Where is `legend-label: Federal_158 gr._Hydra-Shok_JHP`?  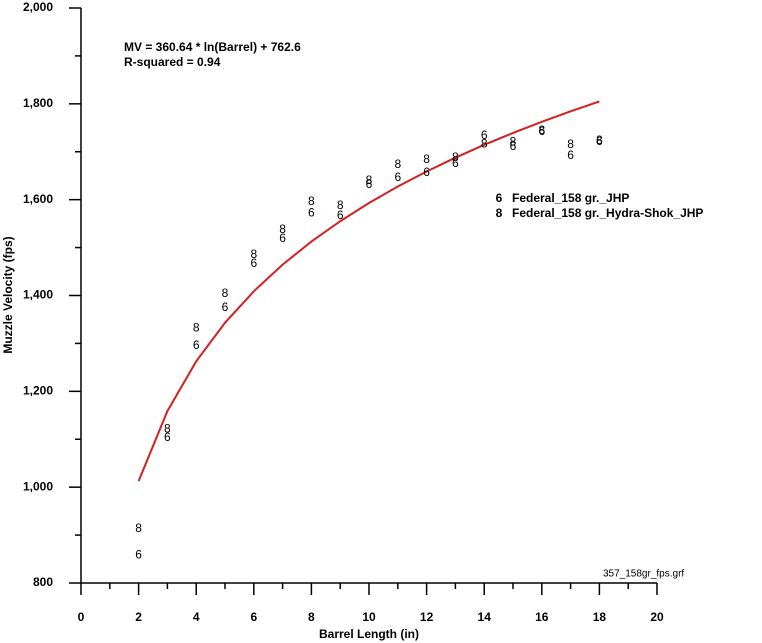
legend-label: Federal_158 gr._Hydra-Shok_JHP is located at coordinates (607, 213).